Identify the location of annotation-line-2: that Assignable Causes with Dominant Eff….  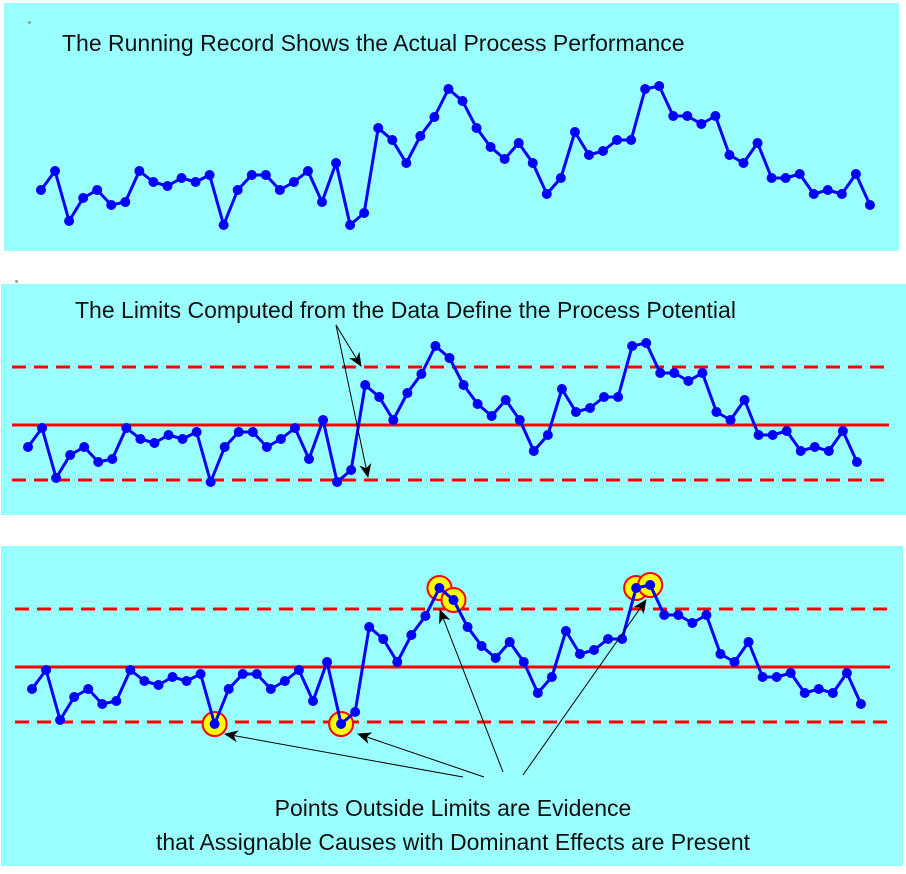
(453, 842).